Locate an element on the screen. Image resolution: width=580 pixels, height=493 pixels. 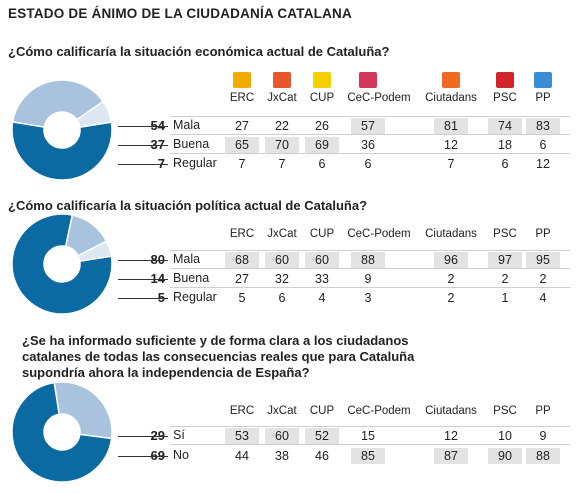
party-value: 15 is located at coordinates (368, 436).